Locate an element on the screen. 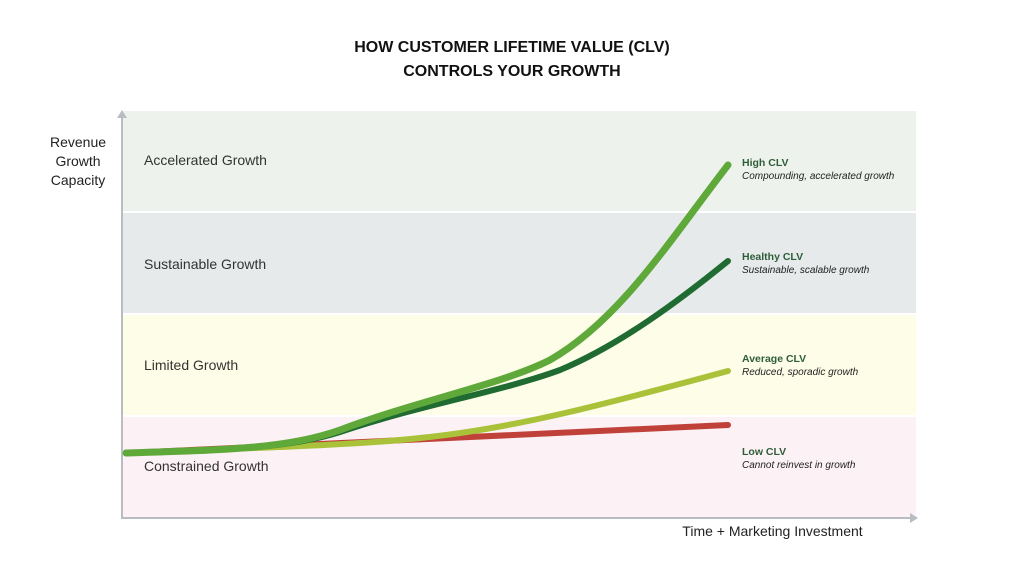 The image size is (1024, 576). zone-label: Constrained Growth is located at coordinates (206, 466).